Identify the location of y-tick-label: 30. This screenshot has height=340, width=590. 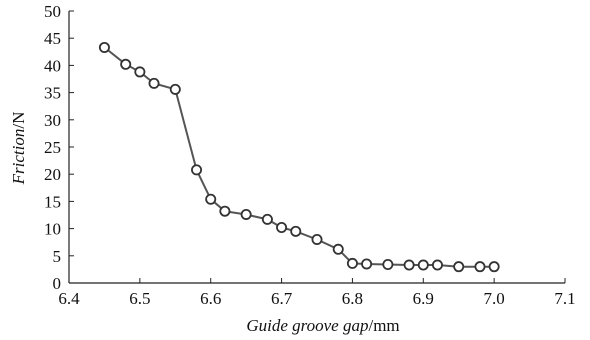
(52, 120).